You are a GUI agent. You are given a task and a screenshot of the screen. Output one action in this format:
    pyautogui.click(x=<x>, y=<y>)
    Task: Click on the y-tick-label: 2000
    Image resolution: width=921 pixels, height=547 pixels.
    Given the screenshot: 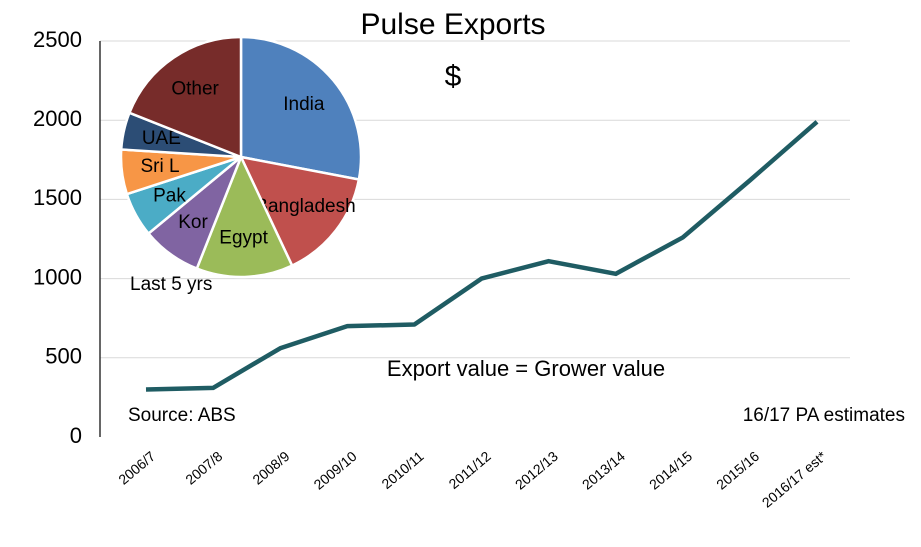 What is the action you would take?
    pyautogui.click(x=57, y=118)
    